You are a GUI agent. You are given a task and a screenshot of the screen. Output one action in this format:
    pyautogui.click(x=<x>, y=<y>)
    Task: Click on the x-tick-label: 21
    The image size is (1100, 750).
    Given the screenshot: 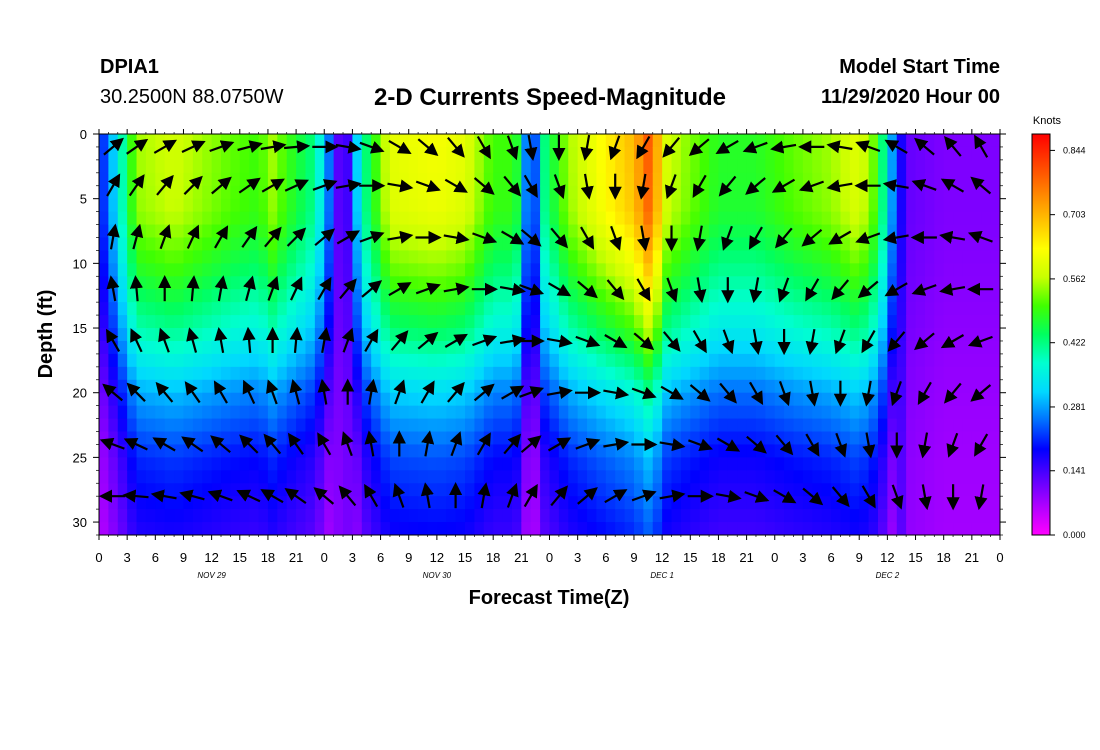 What is the action you would take?
    pyautogui.click(x=296, y=557)
    